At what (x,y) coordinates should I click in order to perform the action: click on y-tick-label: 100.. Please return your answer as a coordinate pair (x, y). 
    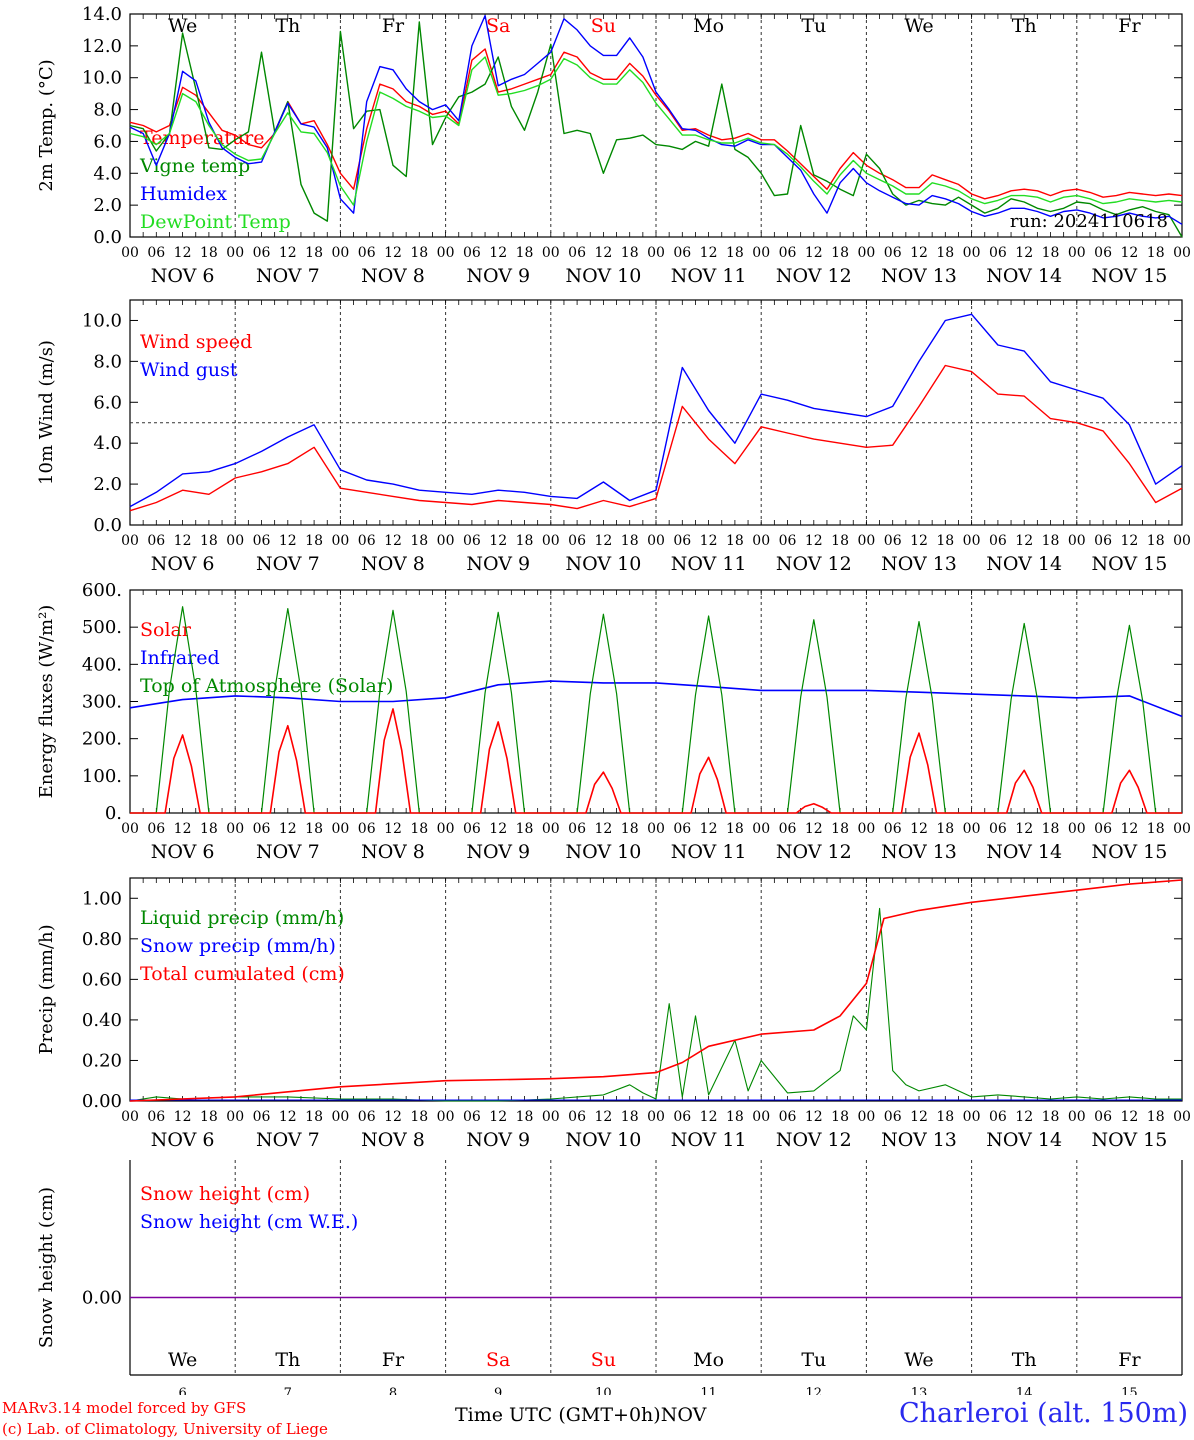
    Looking at the image, I should click on (102, 776).